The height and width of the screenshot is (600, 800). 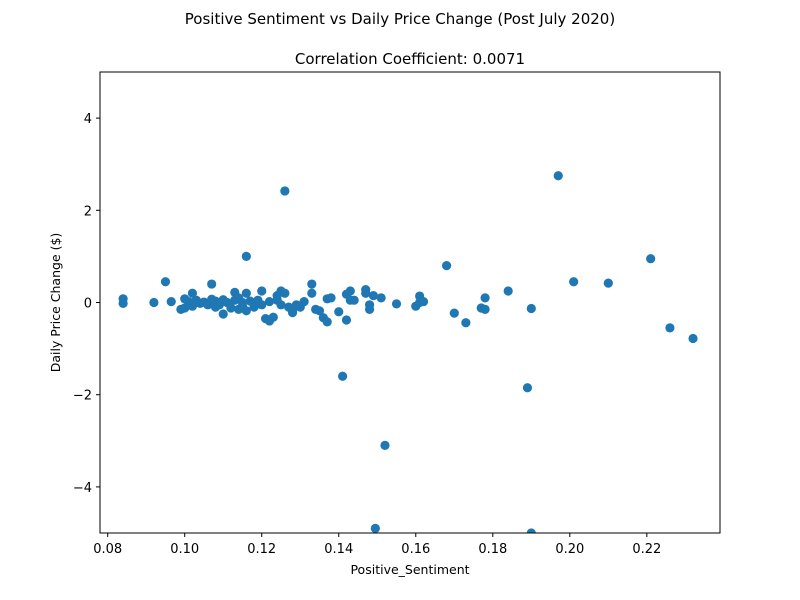 I want to click on x-tick-label: 0.18, so click(x=492, y=549).